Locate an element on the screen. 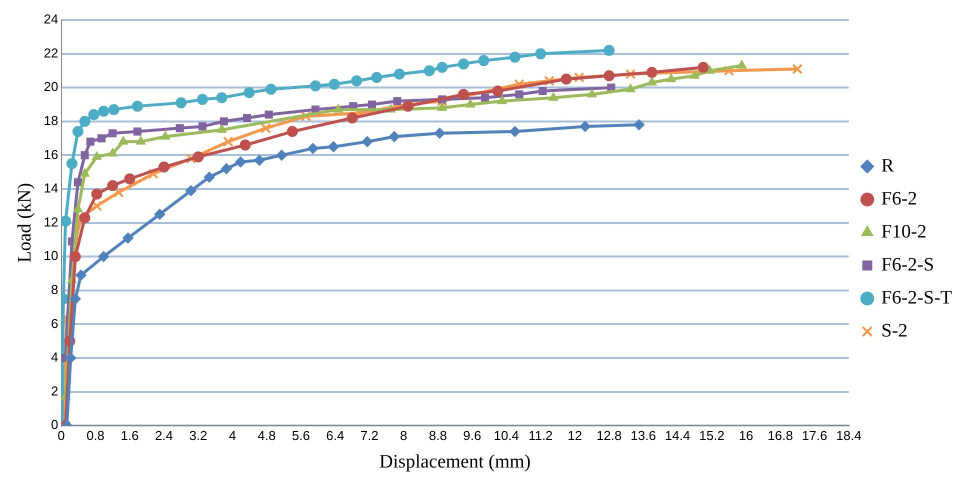 The height and width of the screenshot is (484, 976). y-tick-label: 12 is located at coordinates (51, 222).